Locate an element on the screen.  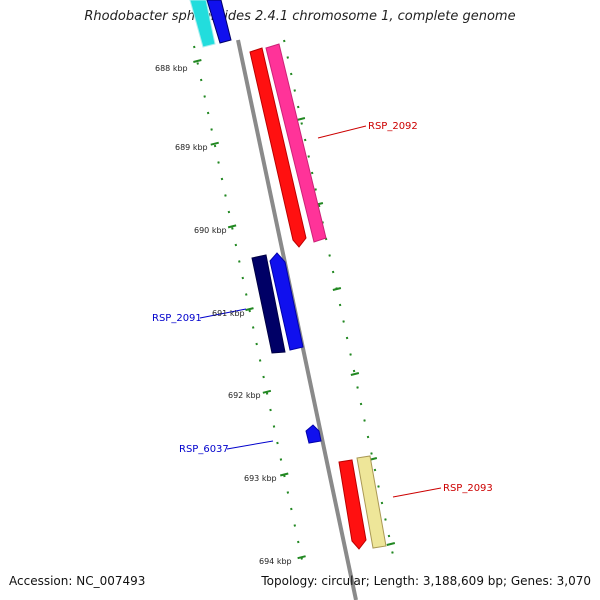
tick-label: 690 kbp is located at coordinates (210, 230).